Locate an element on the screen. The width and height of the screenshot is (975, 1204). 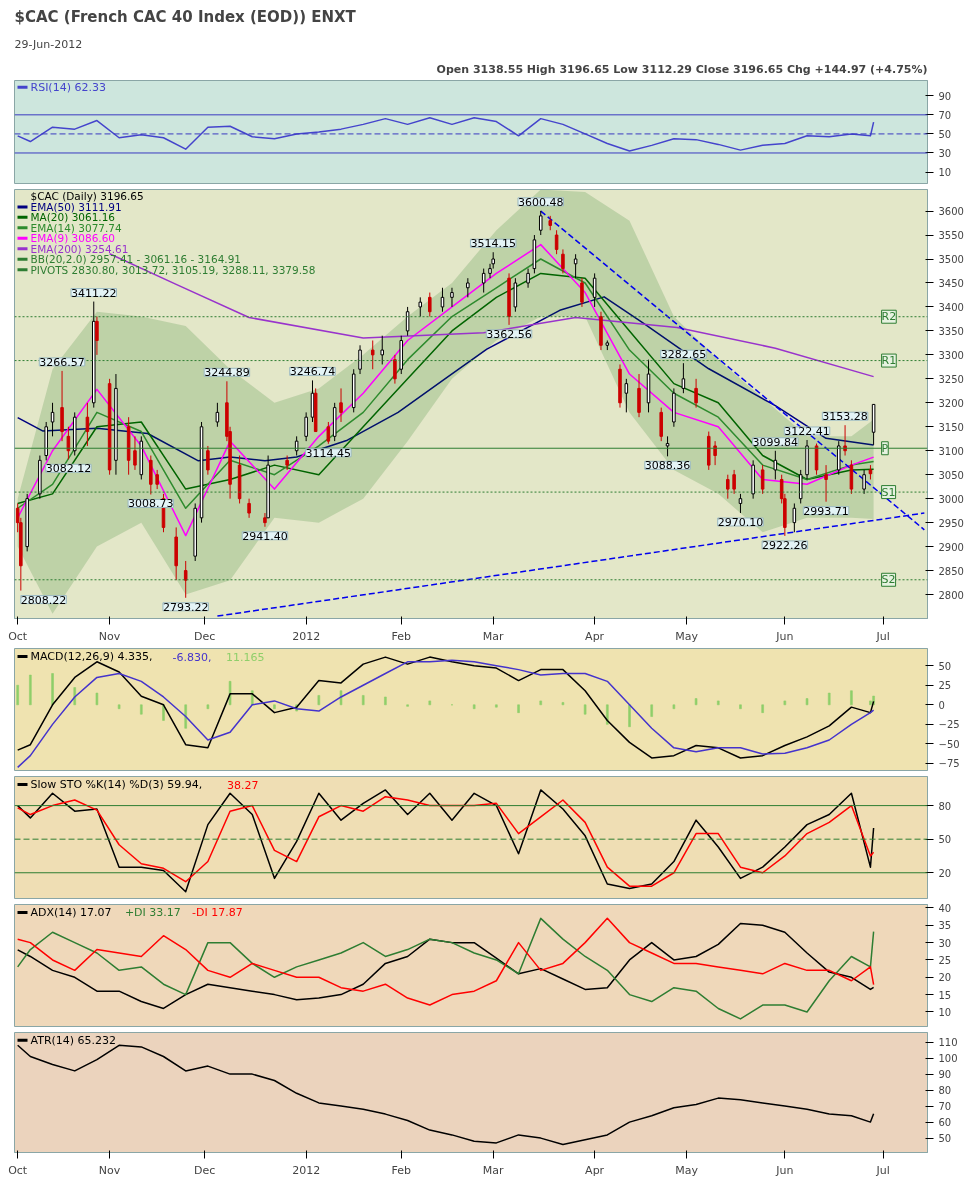
y-tick-label: 2900 is located at coordinates (951, 547).